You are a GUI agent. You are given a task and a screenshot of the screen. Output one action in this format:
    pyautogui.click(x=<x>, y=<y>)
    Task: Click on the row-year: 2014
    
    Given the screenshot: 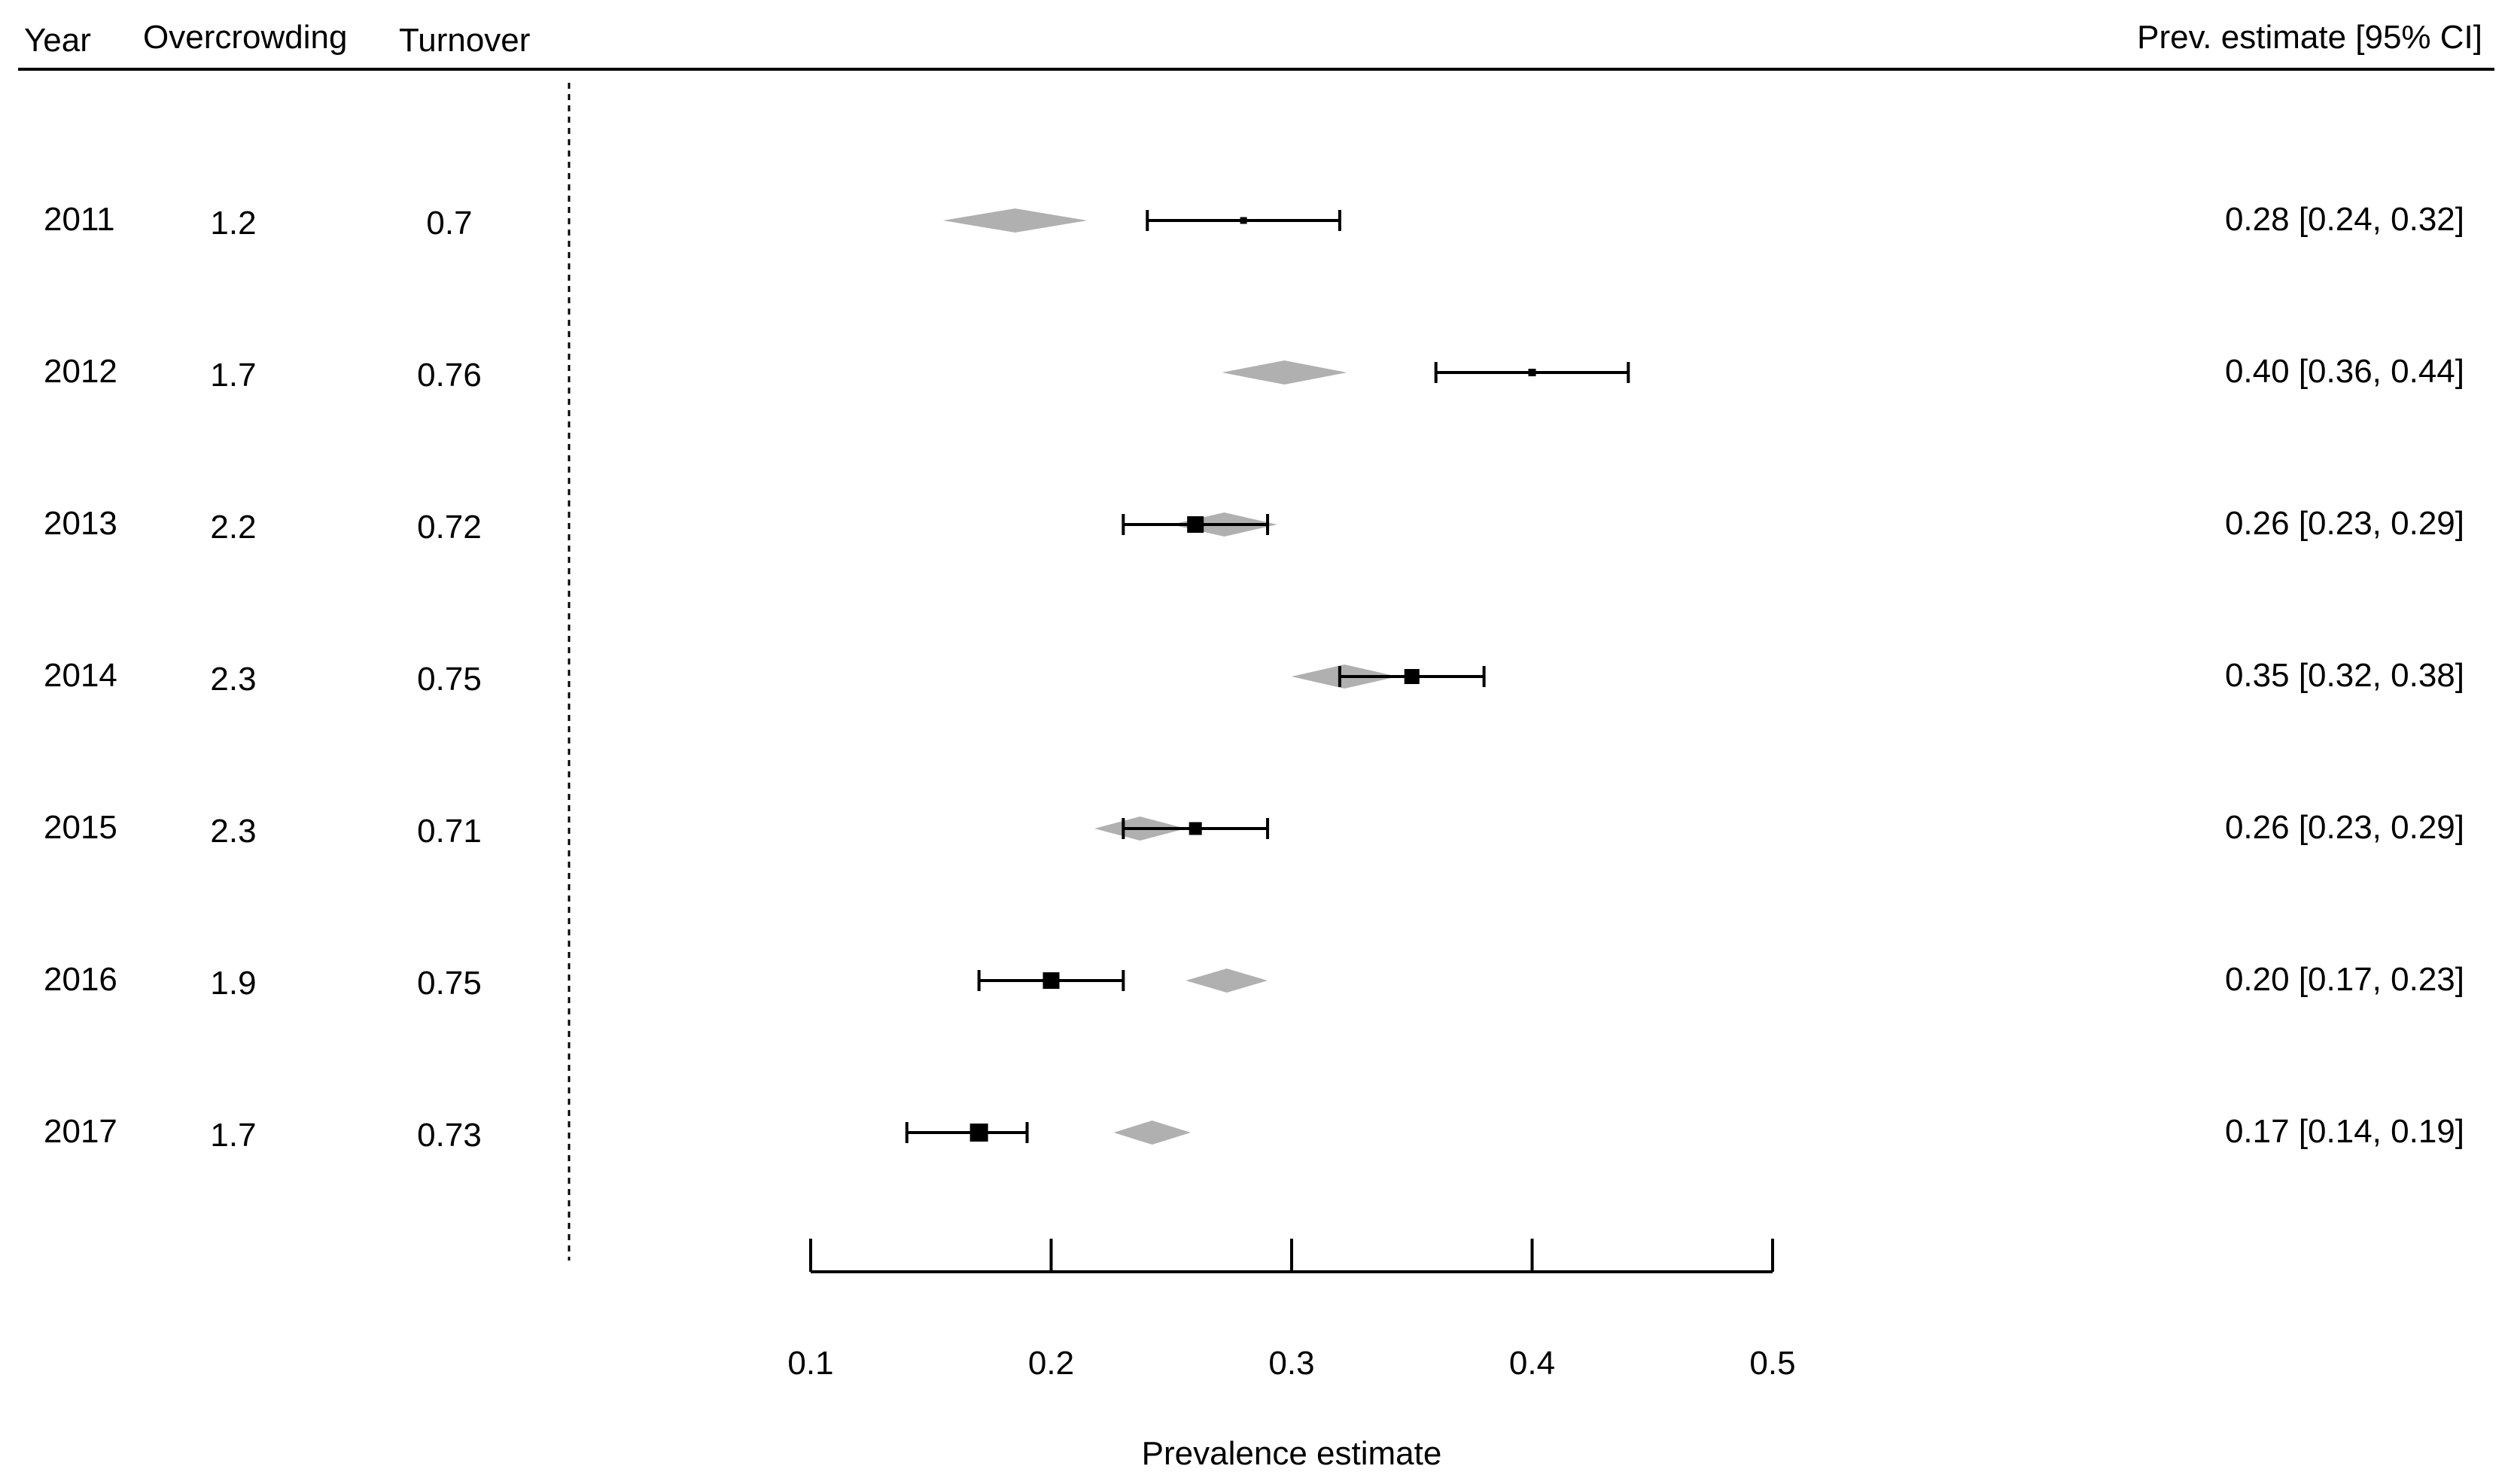 What is the action you would take?
    pyautogui.click(x=80, y=675)
    